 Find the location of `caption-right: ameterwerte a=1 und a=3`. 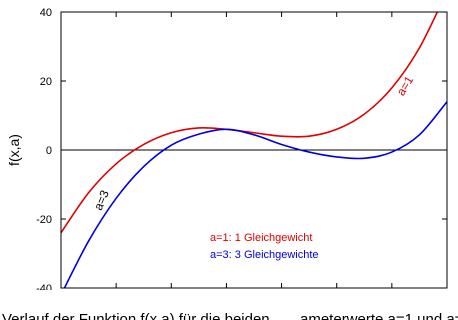

caption-right: ameterwerte a=1 und a=3 is located at coordinates (379, 315).